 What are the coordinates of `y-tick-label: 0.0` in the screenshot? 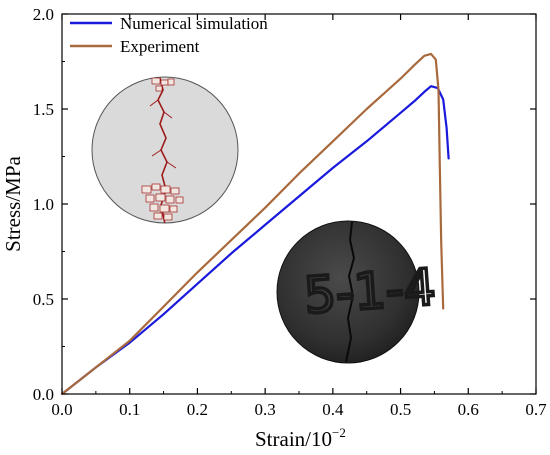 It's located at (43, 394).